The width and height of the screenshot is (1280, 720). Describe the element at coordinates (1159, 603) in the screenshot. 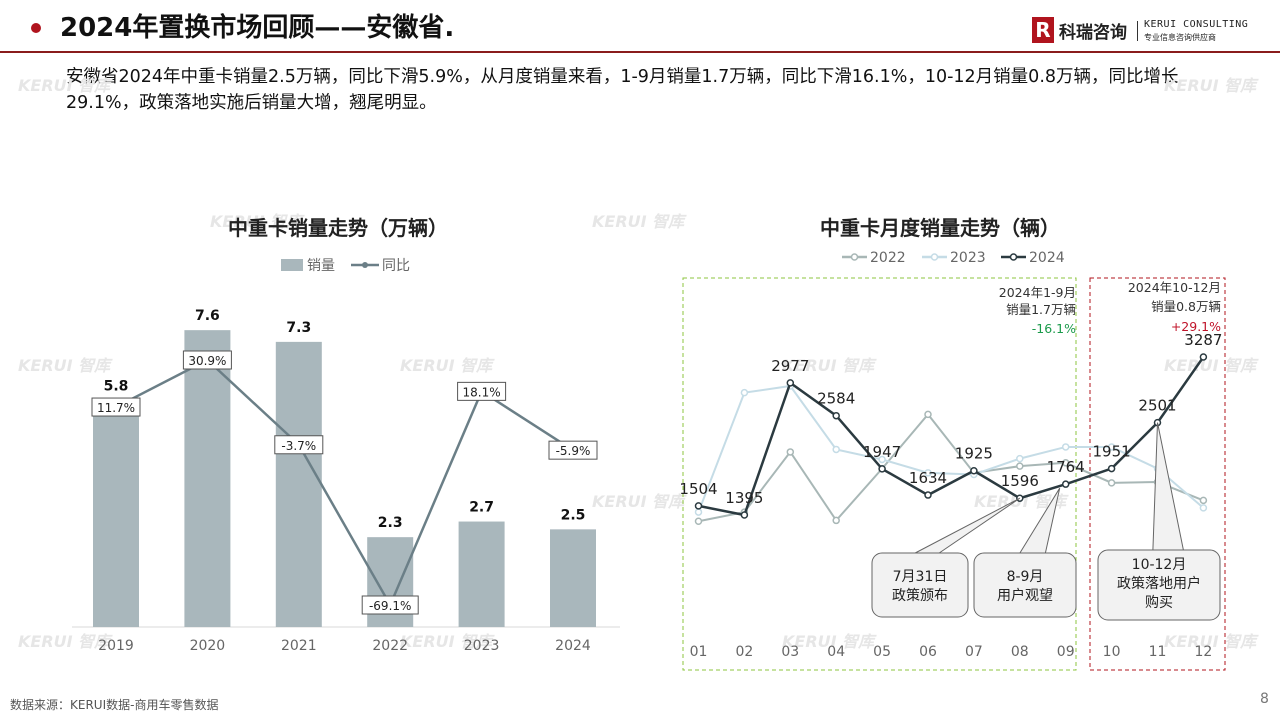

I see `callout-policy-implemented-text: 购买` at that location.